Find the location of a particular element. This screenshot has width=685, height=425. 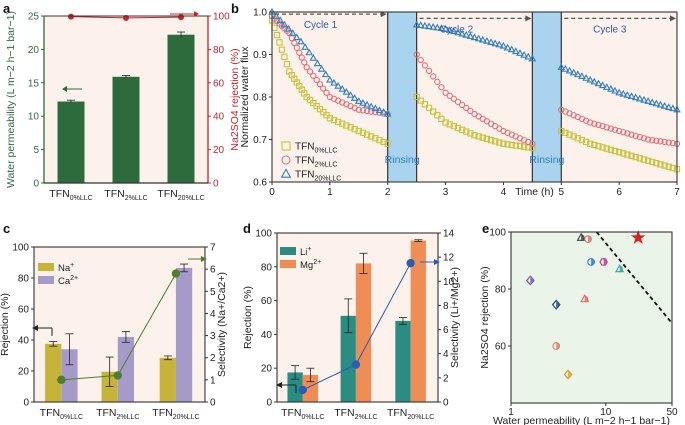

ylabel-right: Selectivity (Li+/Mg2+) is located at coordinates (455, 317).